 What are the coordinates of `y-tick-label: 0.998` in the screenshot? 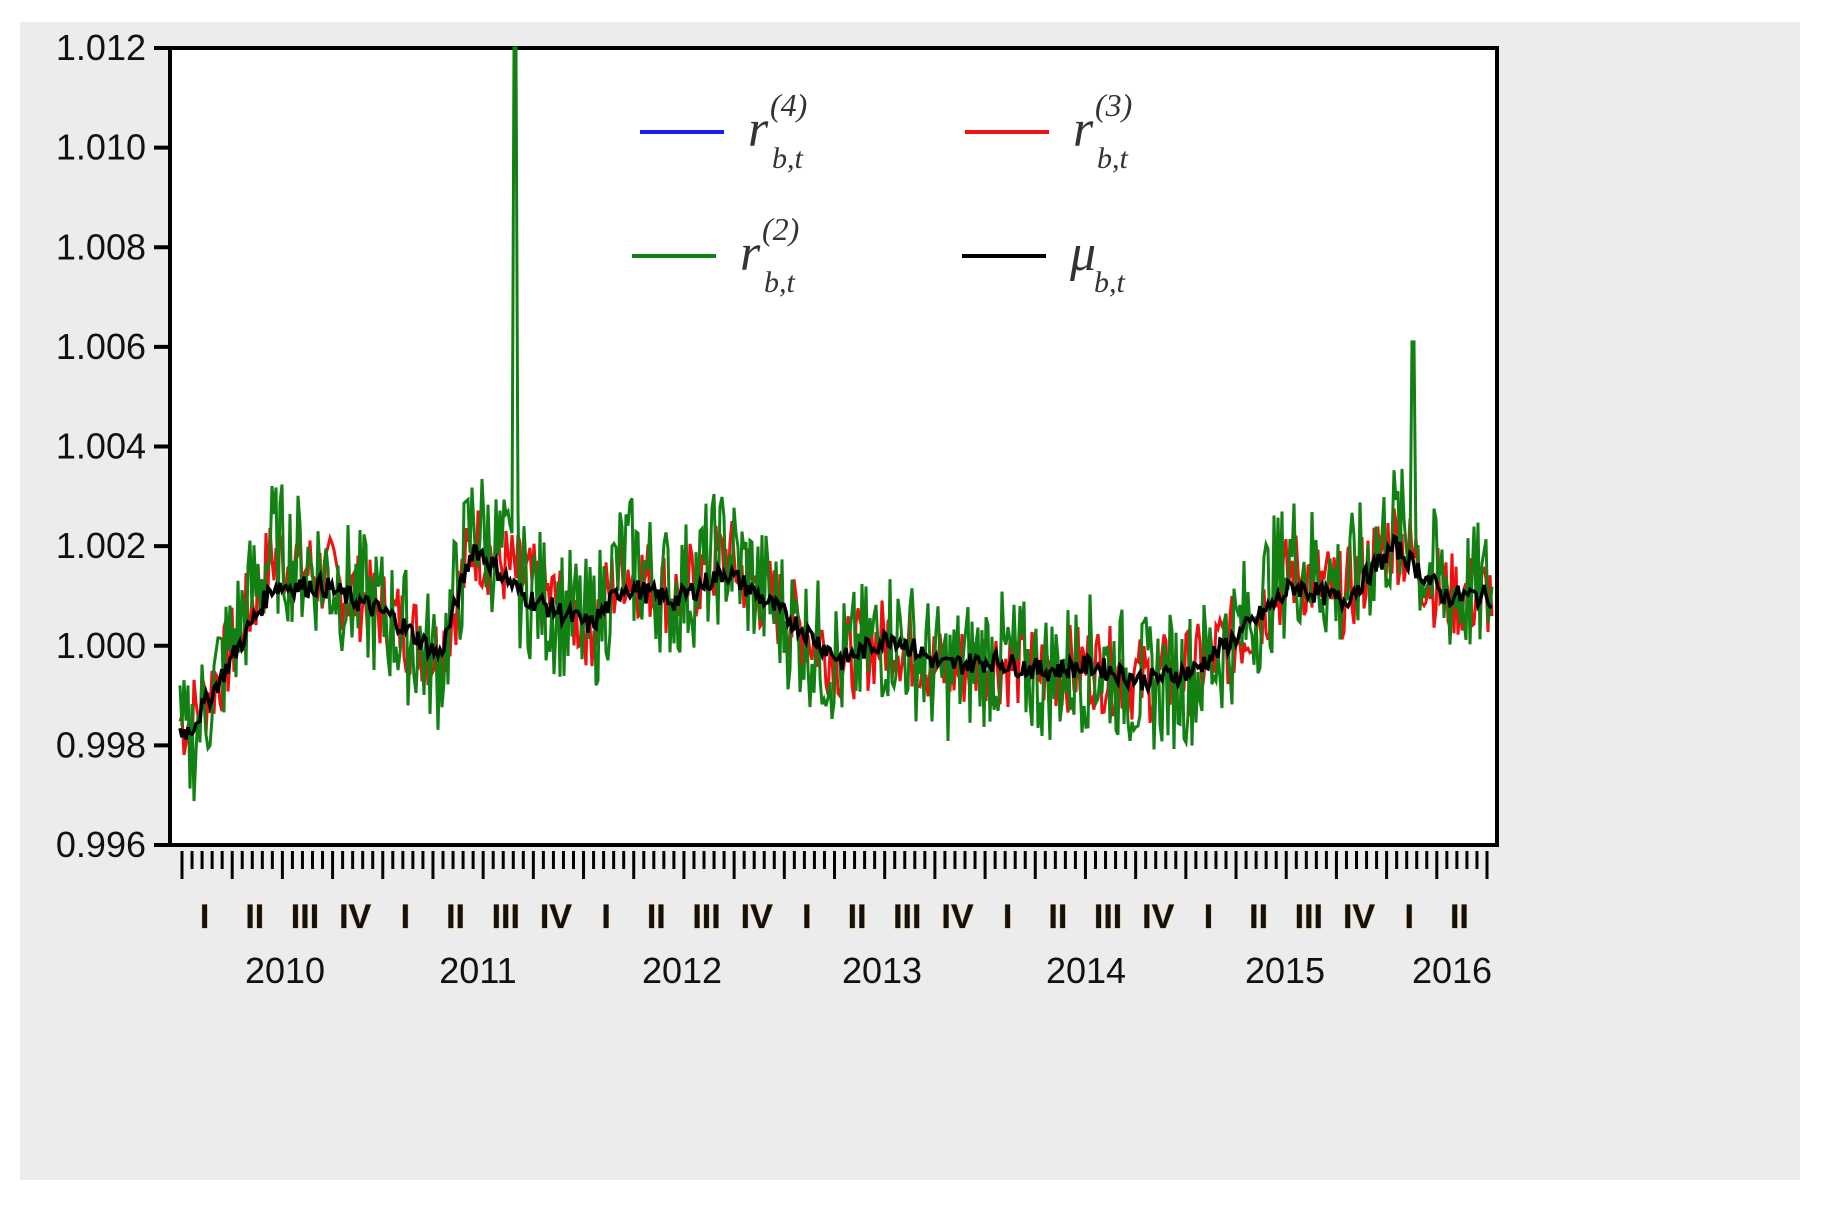 It's located at (101, 744).